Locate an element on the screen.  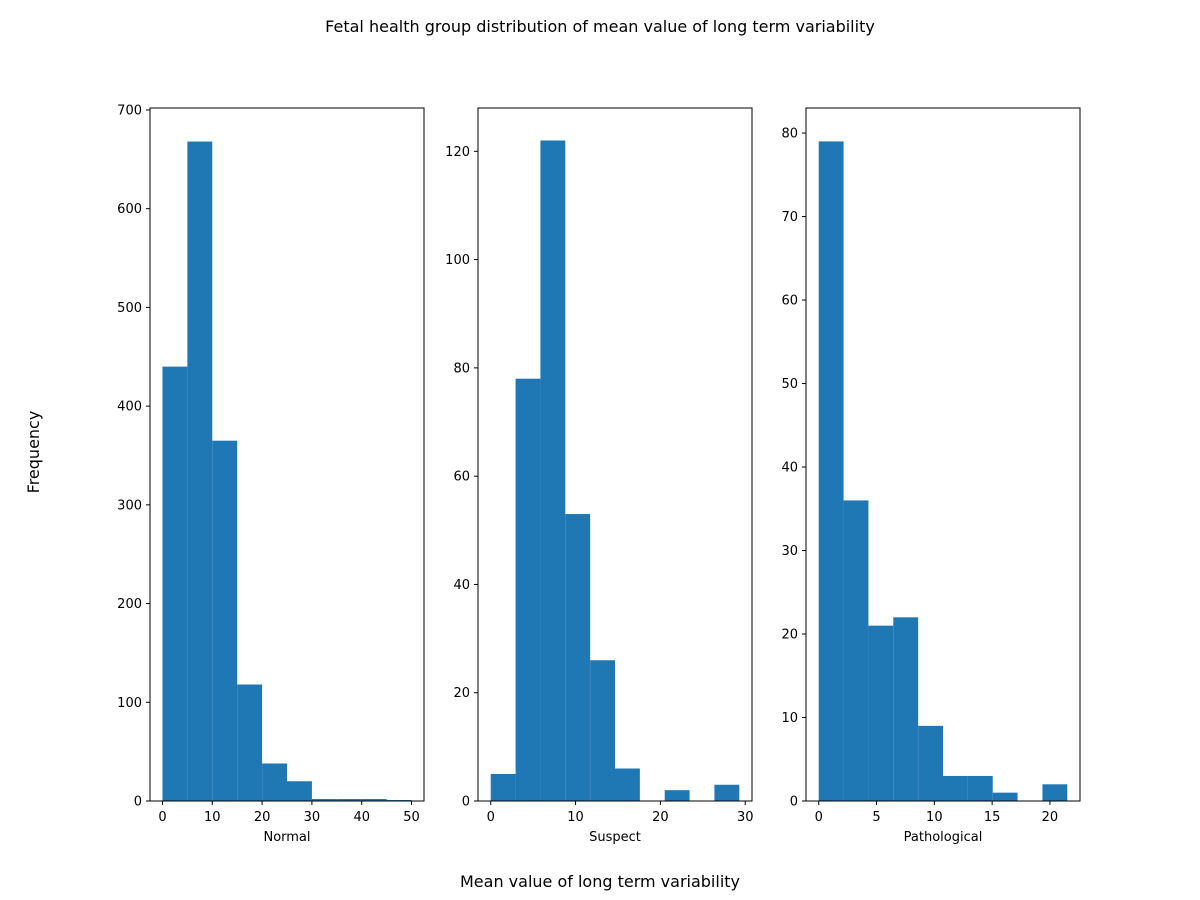
x-tick-label: 50 is located at coordinates (411, 817).